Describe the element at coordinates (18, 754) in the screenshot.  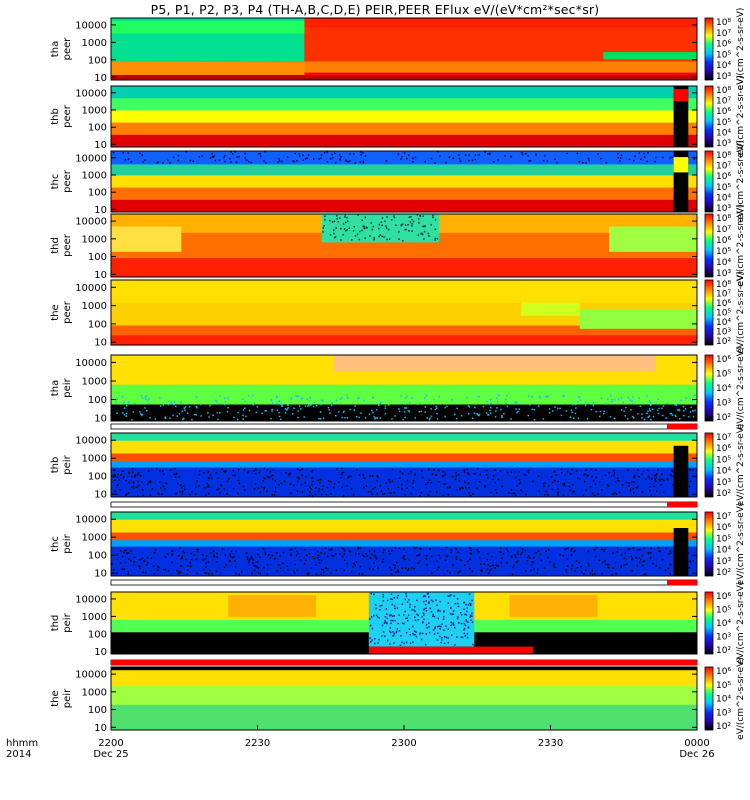
I see `x-axis-year-label: 2014` at that location.